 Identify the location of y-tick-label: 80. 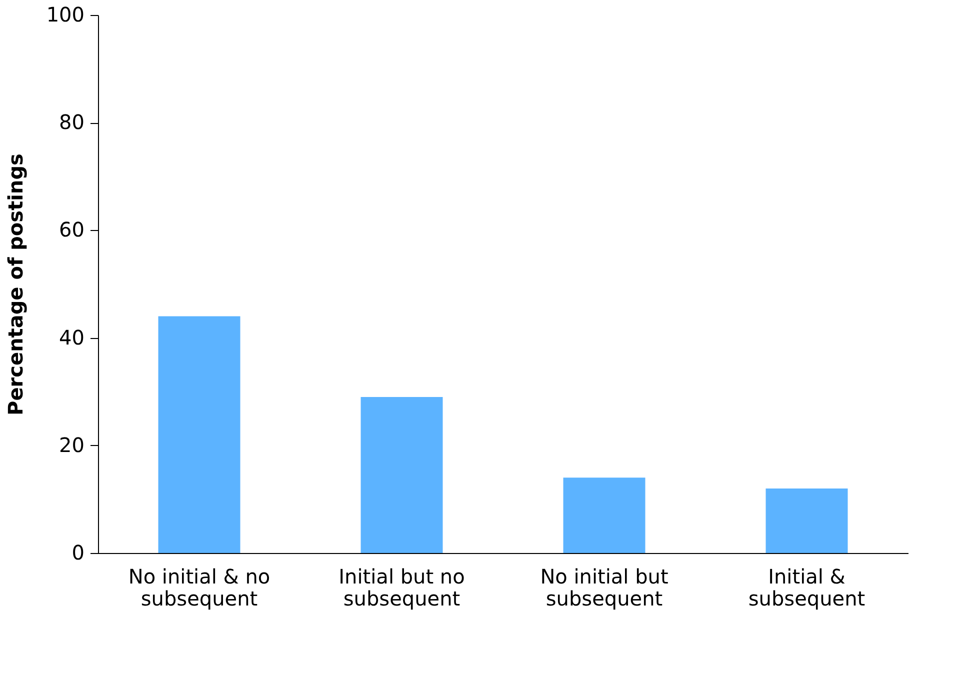
(71, 122).